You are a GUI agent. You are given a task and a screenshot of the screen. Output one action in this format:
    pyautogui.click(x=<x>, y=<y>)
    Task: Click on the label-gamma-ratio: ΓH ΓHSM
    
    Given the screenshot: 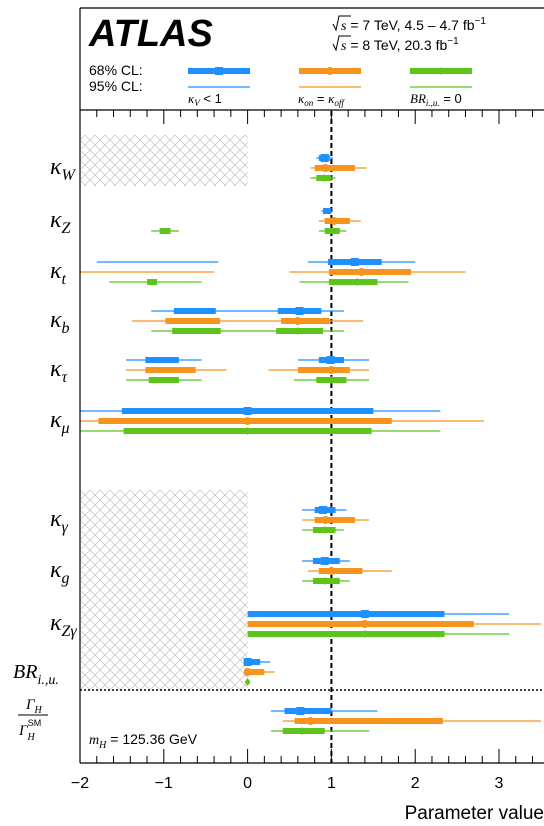 What is the action you would take?
    pyautogui.click(x=33, y=720)
    